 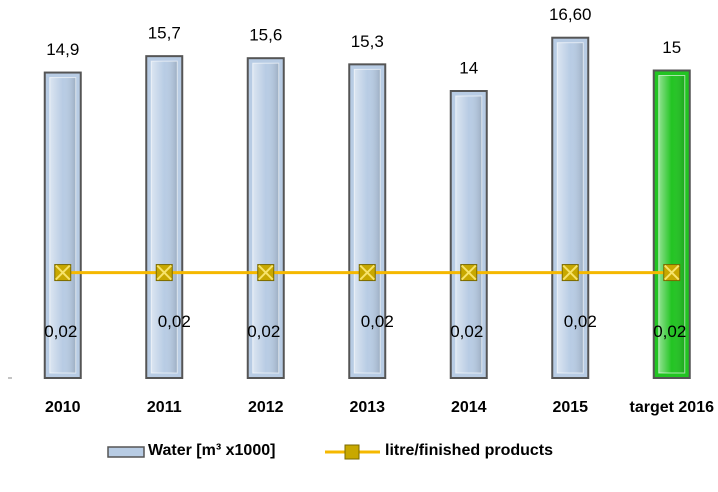 What do you see at coordinates (570, 14) in the screenshot?
I see `bar-value-label: 16,60` at bounding box center [570, 14].